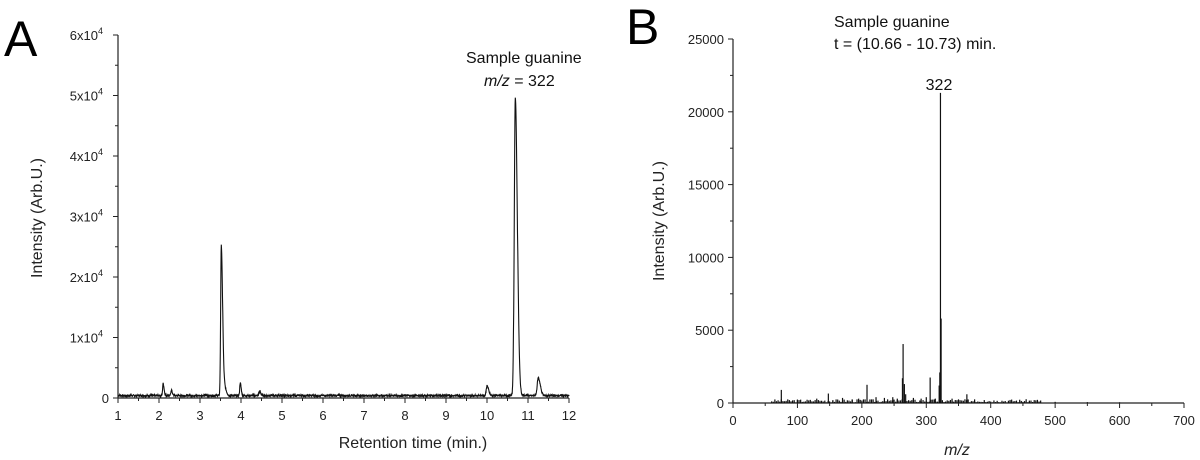  I want to click on spectrum-sample-annotation: Sample guanine, so click(892, 22).